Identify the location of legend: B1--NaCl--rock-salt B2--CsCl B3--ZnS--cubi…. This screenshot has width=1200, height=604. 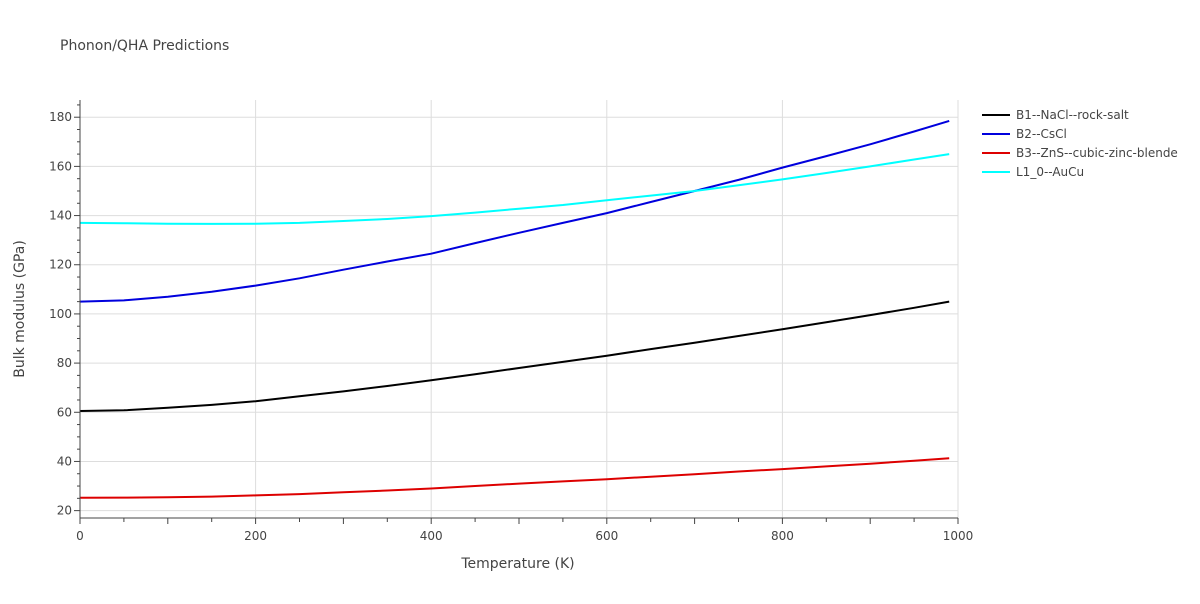
(1080, 143).